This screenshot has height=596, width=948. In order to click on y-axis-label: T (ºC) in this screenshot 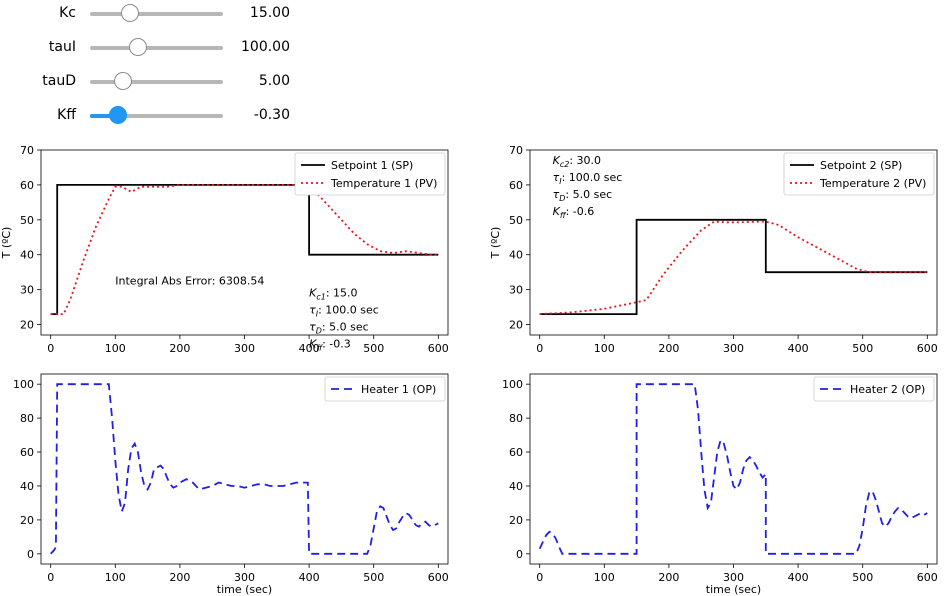, I will do `click(495, 243)`.